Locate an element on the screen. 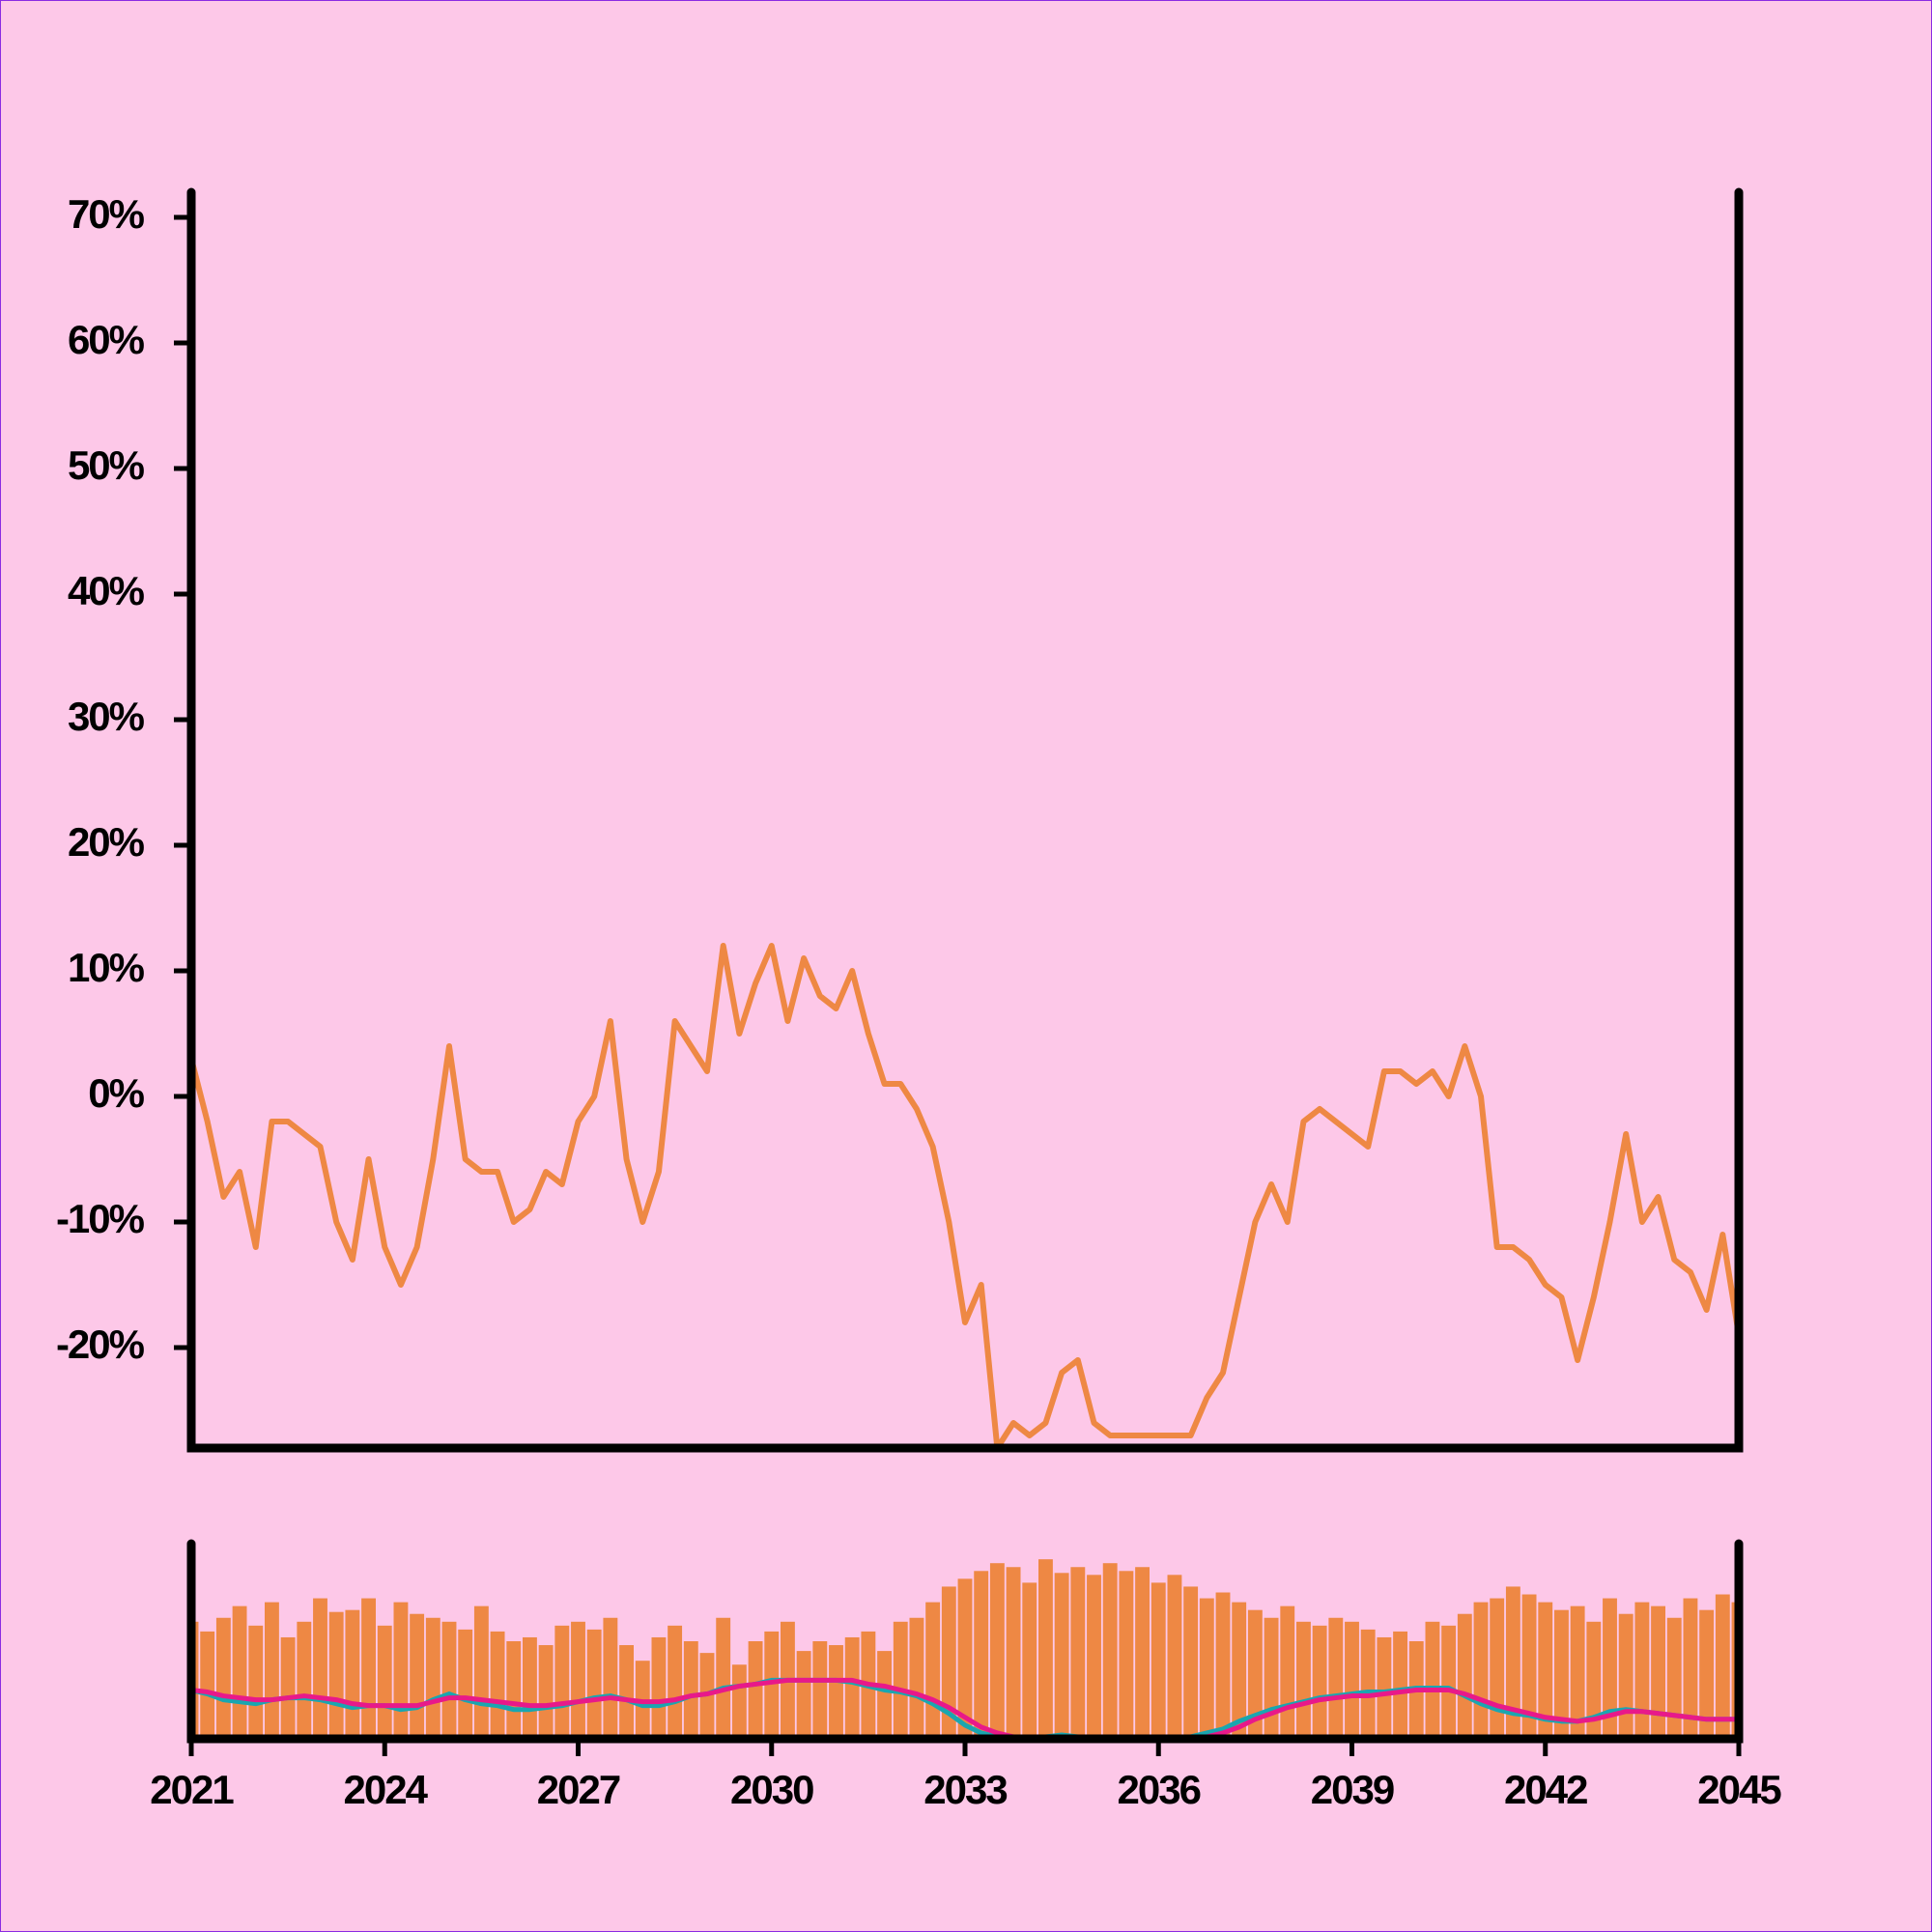 Image resolution: width=1932 pixels, height=1932 pixels. y-tick-label: 20% is located at coordinates (106, 842).